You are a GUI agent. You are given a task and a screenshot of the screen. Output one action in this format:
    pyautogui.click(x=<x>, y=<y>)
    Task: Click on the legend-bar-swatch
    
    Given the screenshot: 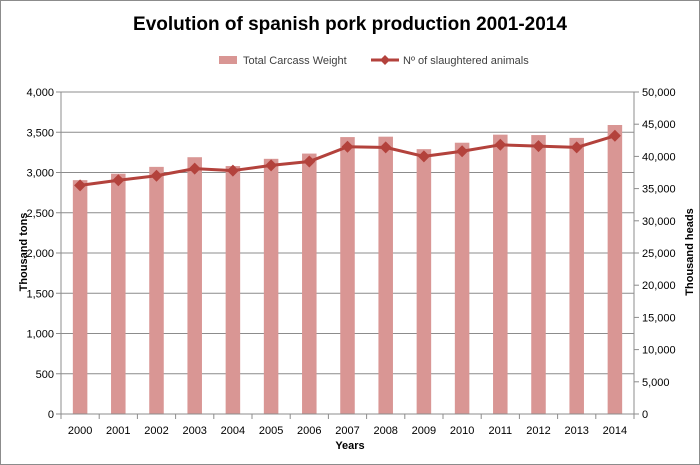 What is the action you would take?
    pyautogui.click(x=228, y=60)
    